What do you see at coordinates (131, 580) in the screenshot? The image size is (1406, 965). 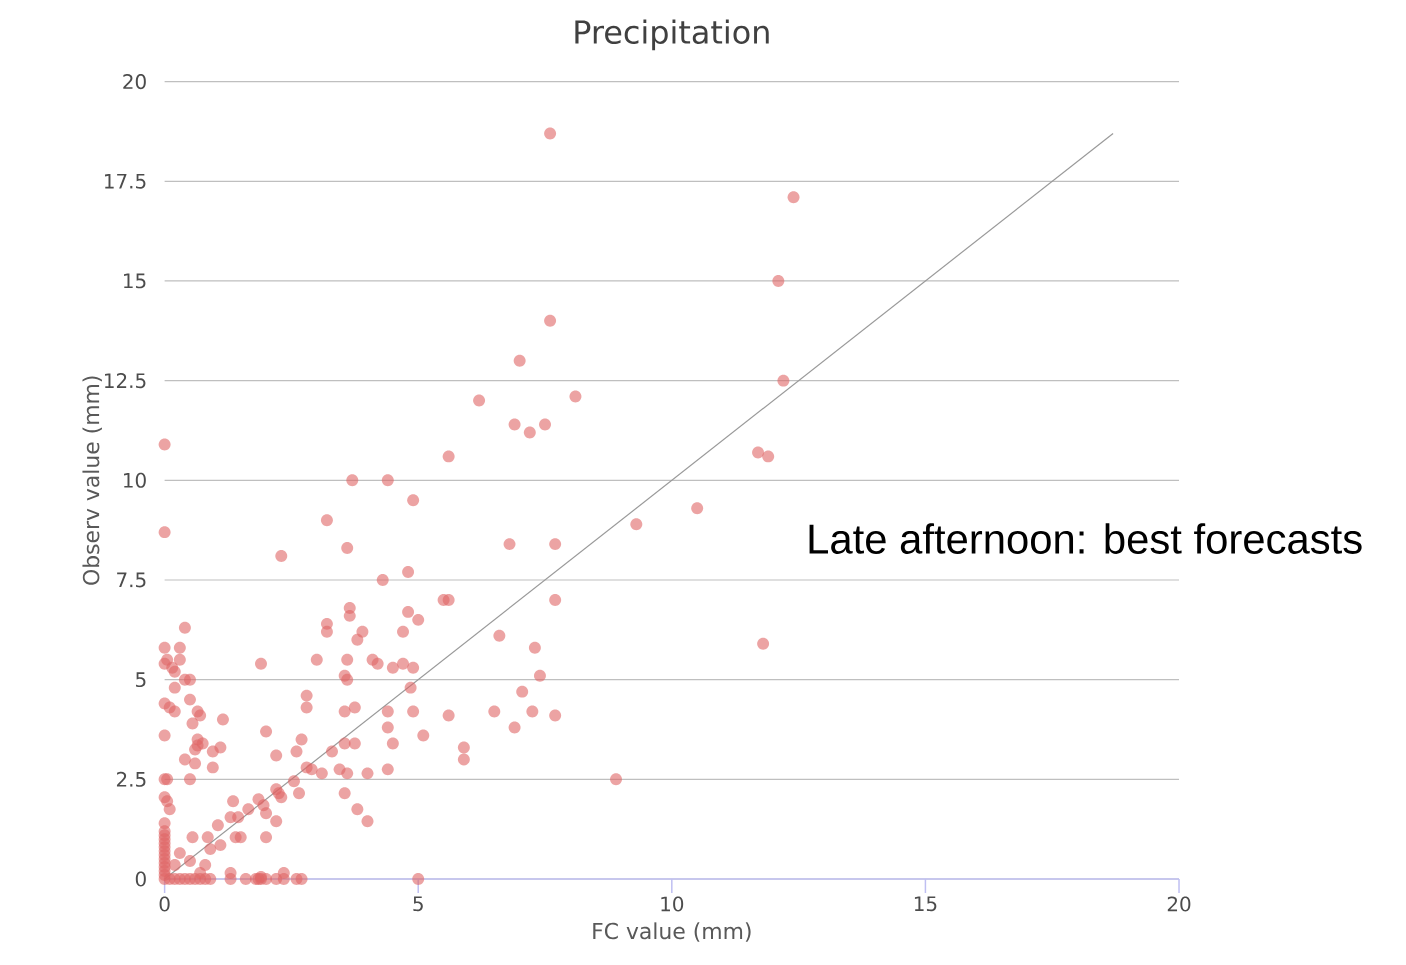 I see `y-tick-label: 7.5` at bounding box center [131, 580].